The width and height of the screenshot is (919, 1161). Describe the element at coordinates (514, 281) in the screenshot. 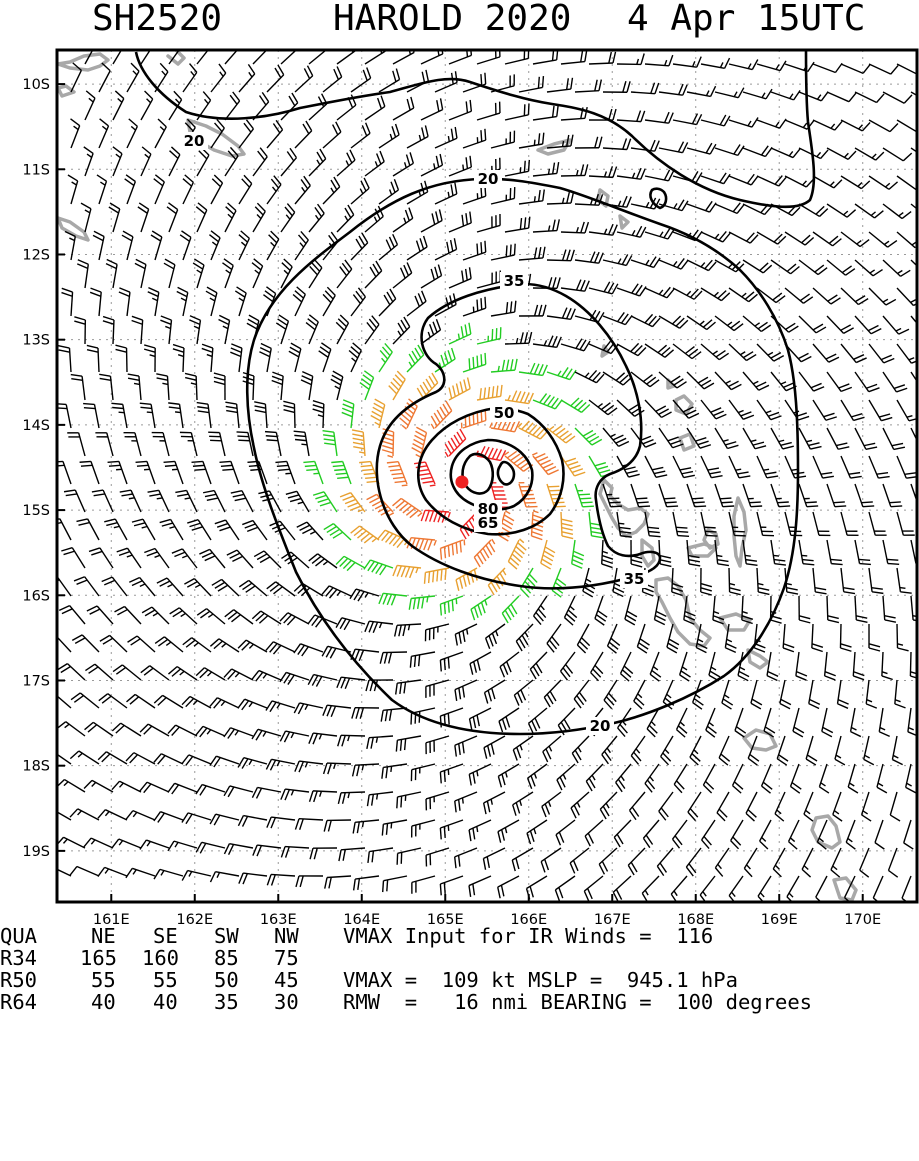

I see `contour-label-35-n: 35` at that location.